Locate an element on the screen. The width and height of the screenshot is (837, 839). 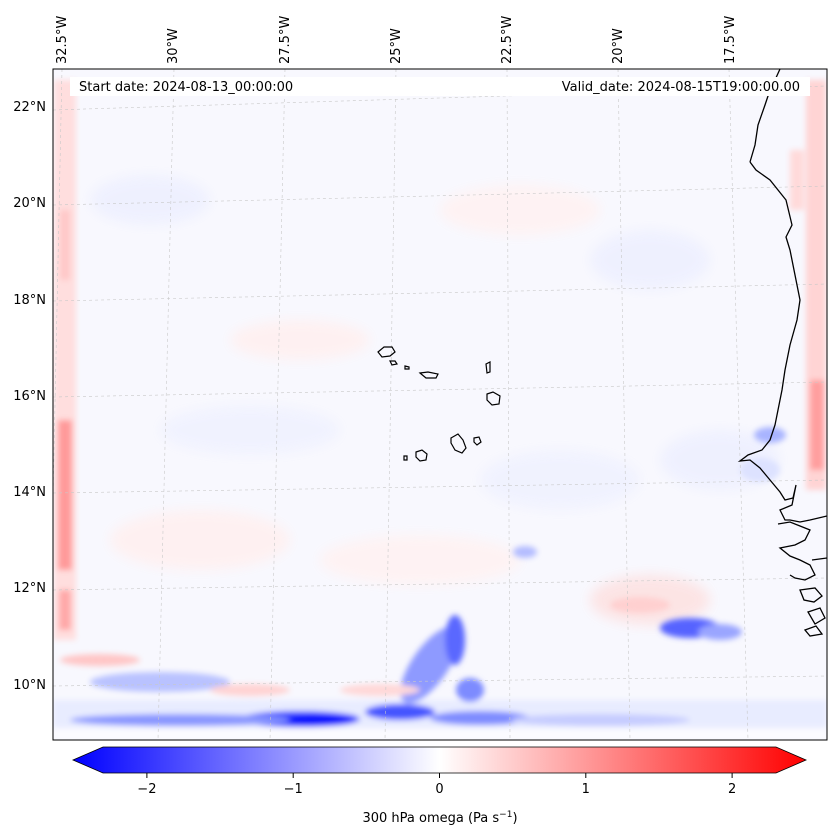
valid-date-text: Valid_date: 2024-08-15T19:00:00.00 is located at coordinates (681, 87).